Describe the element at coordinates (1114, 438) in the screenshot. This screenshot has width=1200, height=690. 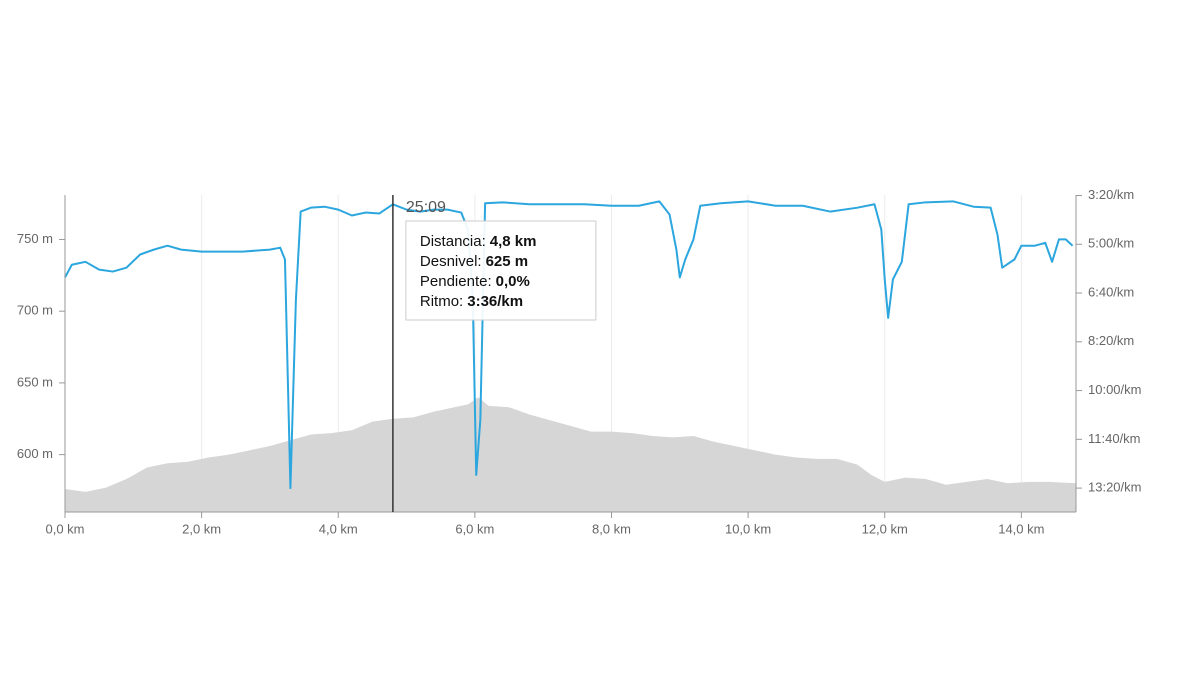
I see `y2-tick-label: 11:40/km` at that location.